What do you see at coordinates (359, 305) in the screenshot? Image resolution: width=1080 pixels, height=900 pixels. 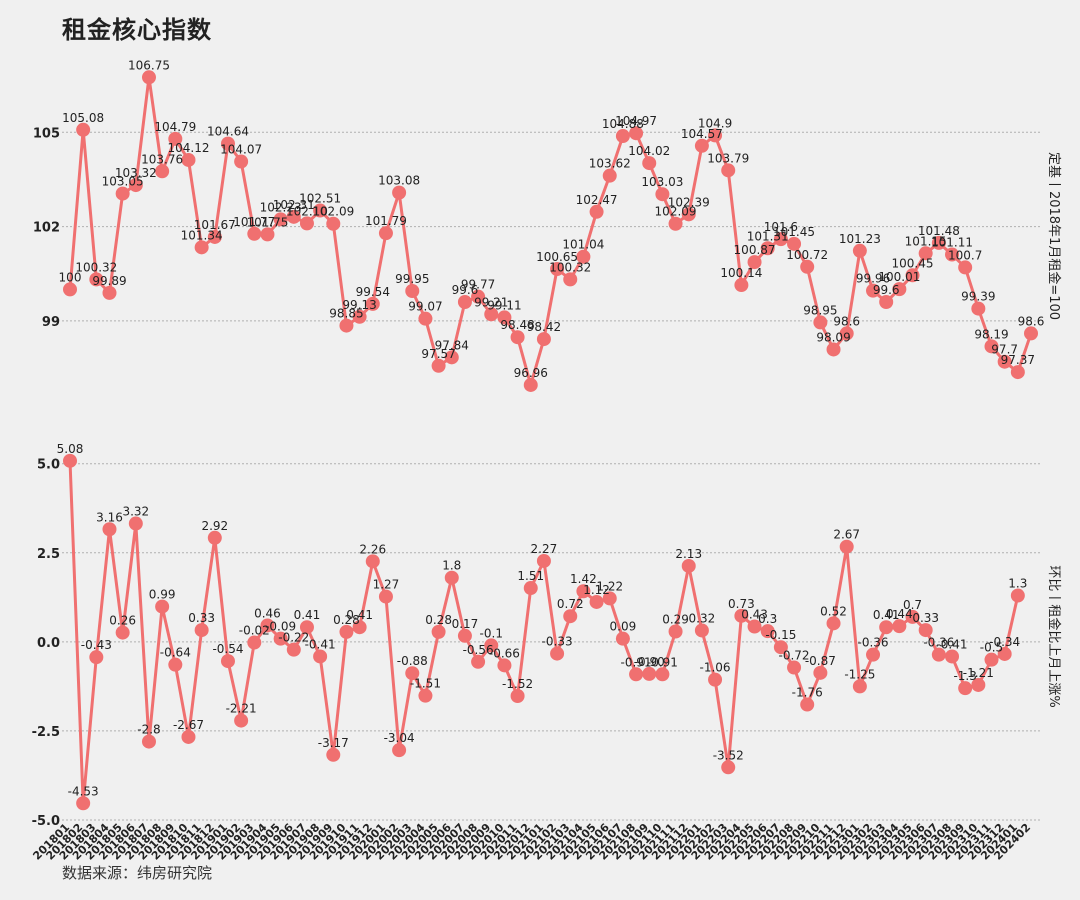 I see `data-label: 99.13` at bounding box center [359, 305].